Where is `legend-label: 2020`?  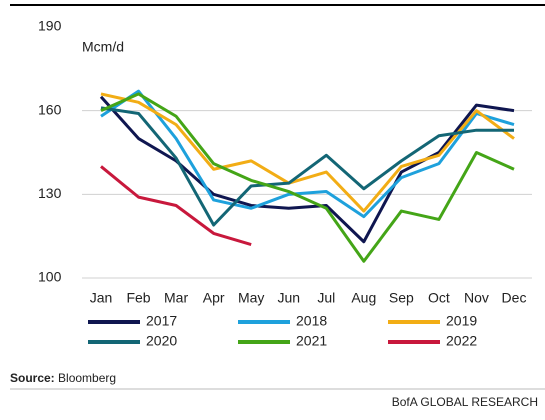 legend-label: 2020 is located at coordinates (161, 341).